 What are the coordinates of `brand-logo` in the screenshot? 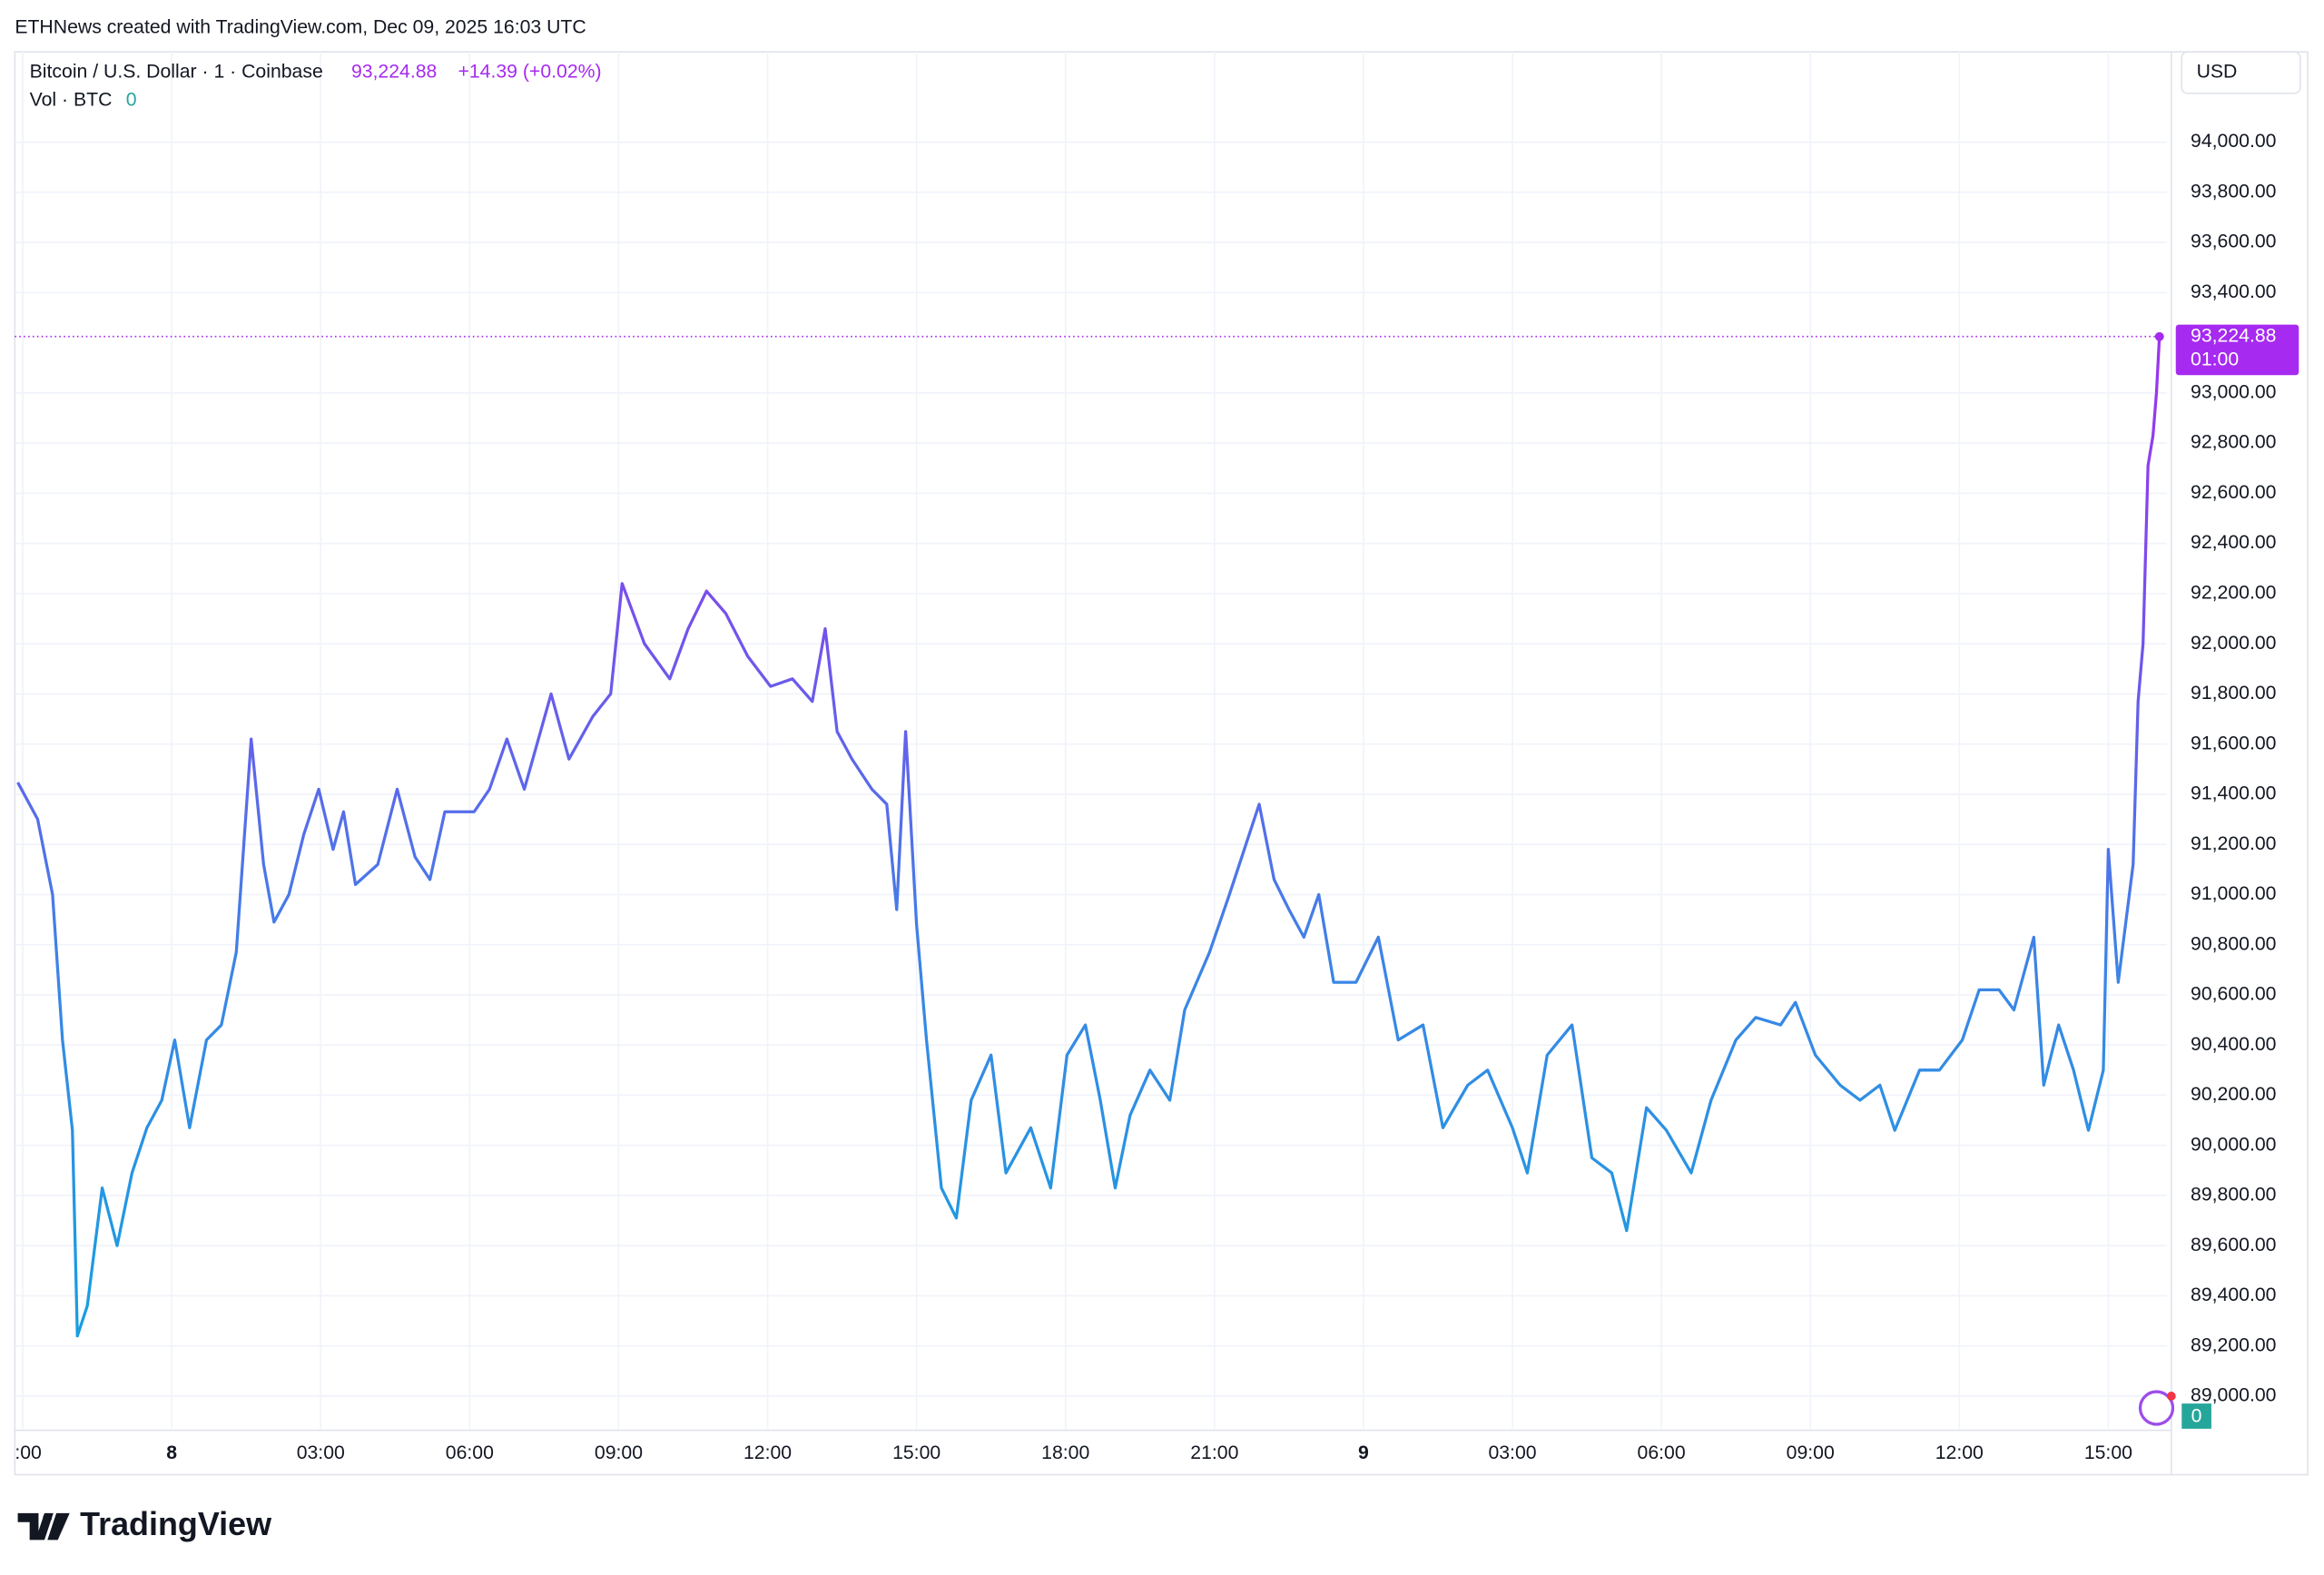 It's located at (43, 1527).